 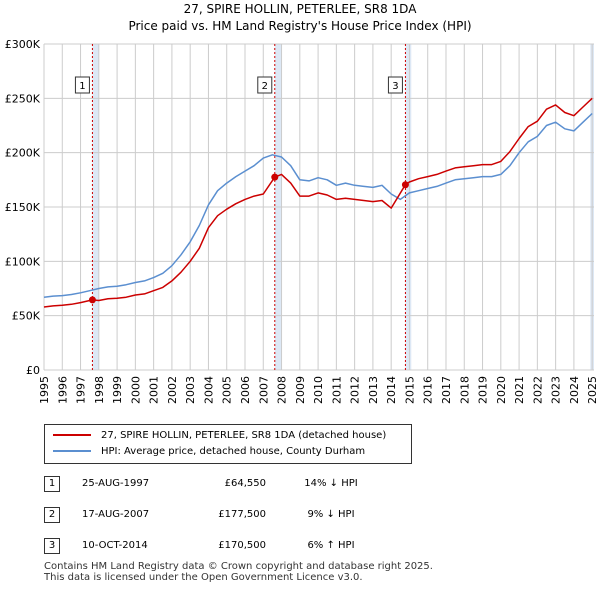 I want to click on x-tick-label: 2012, so click(x=355, y=390).